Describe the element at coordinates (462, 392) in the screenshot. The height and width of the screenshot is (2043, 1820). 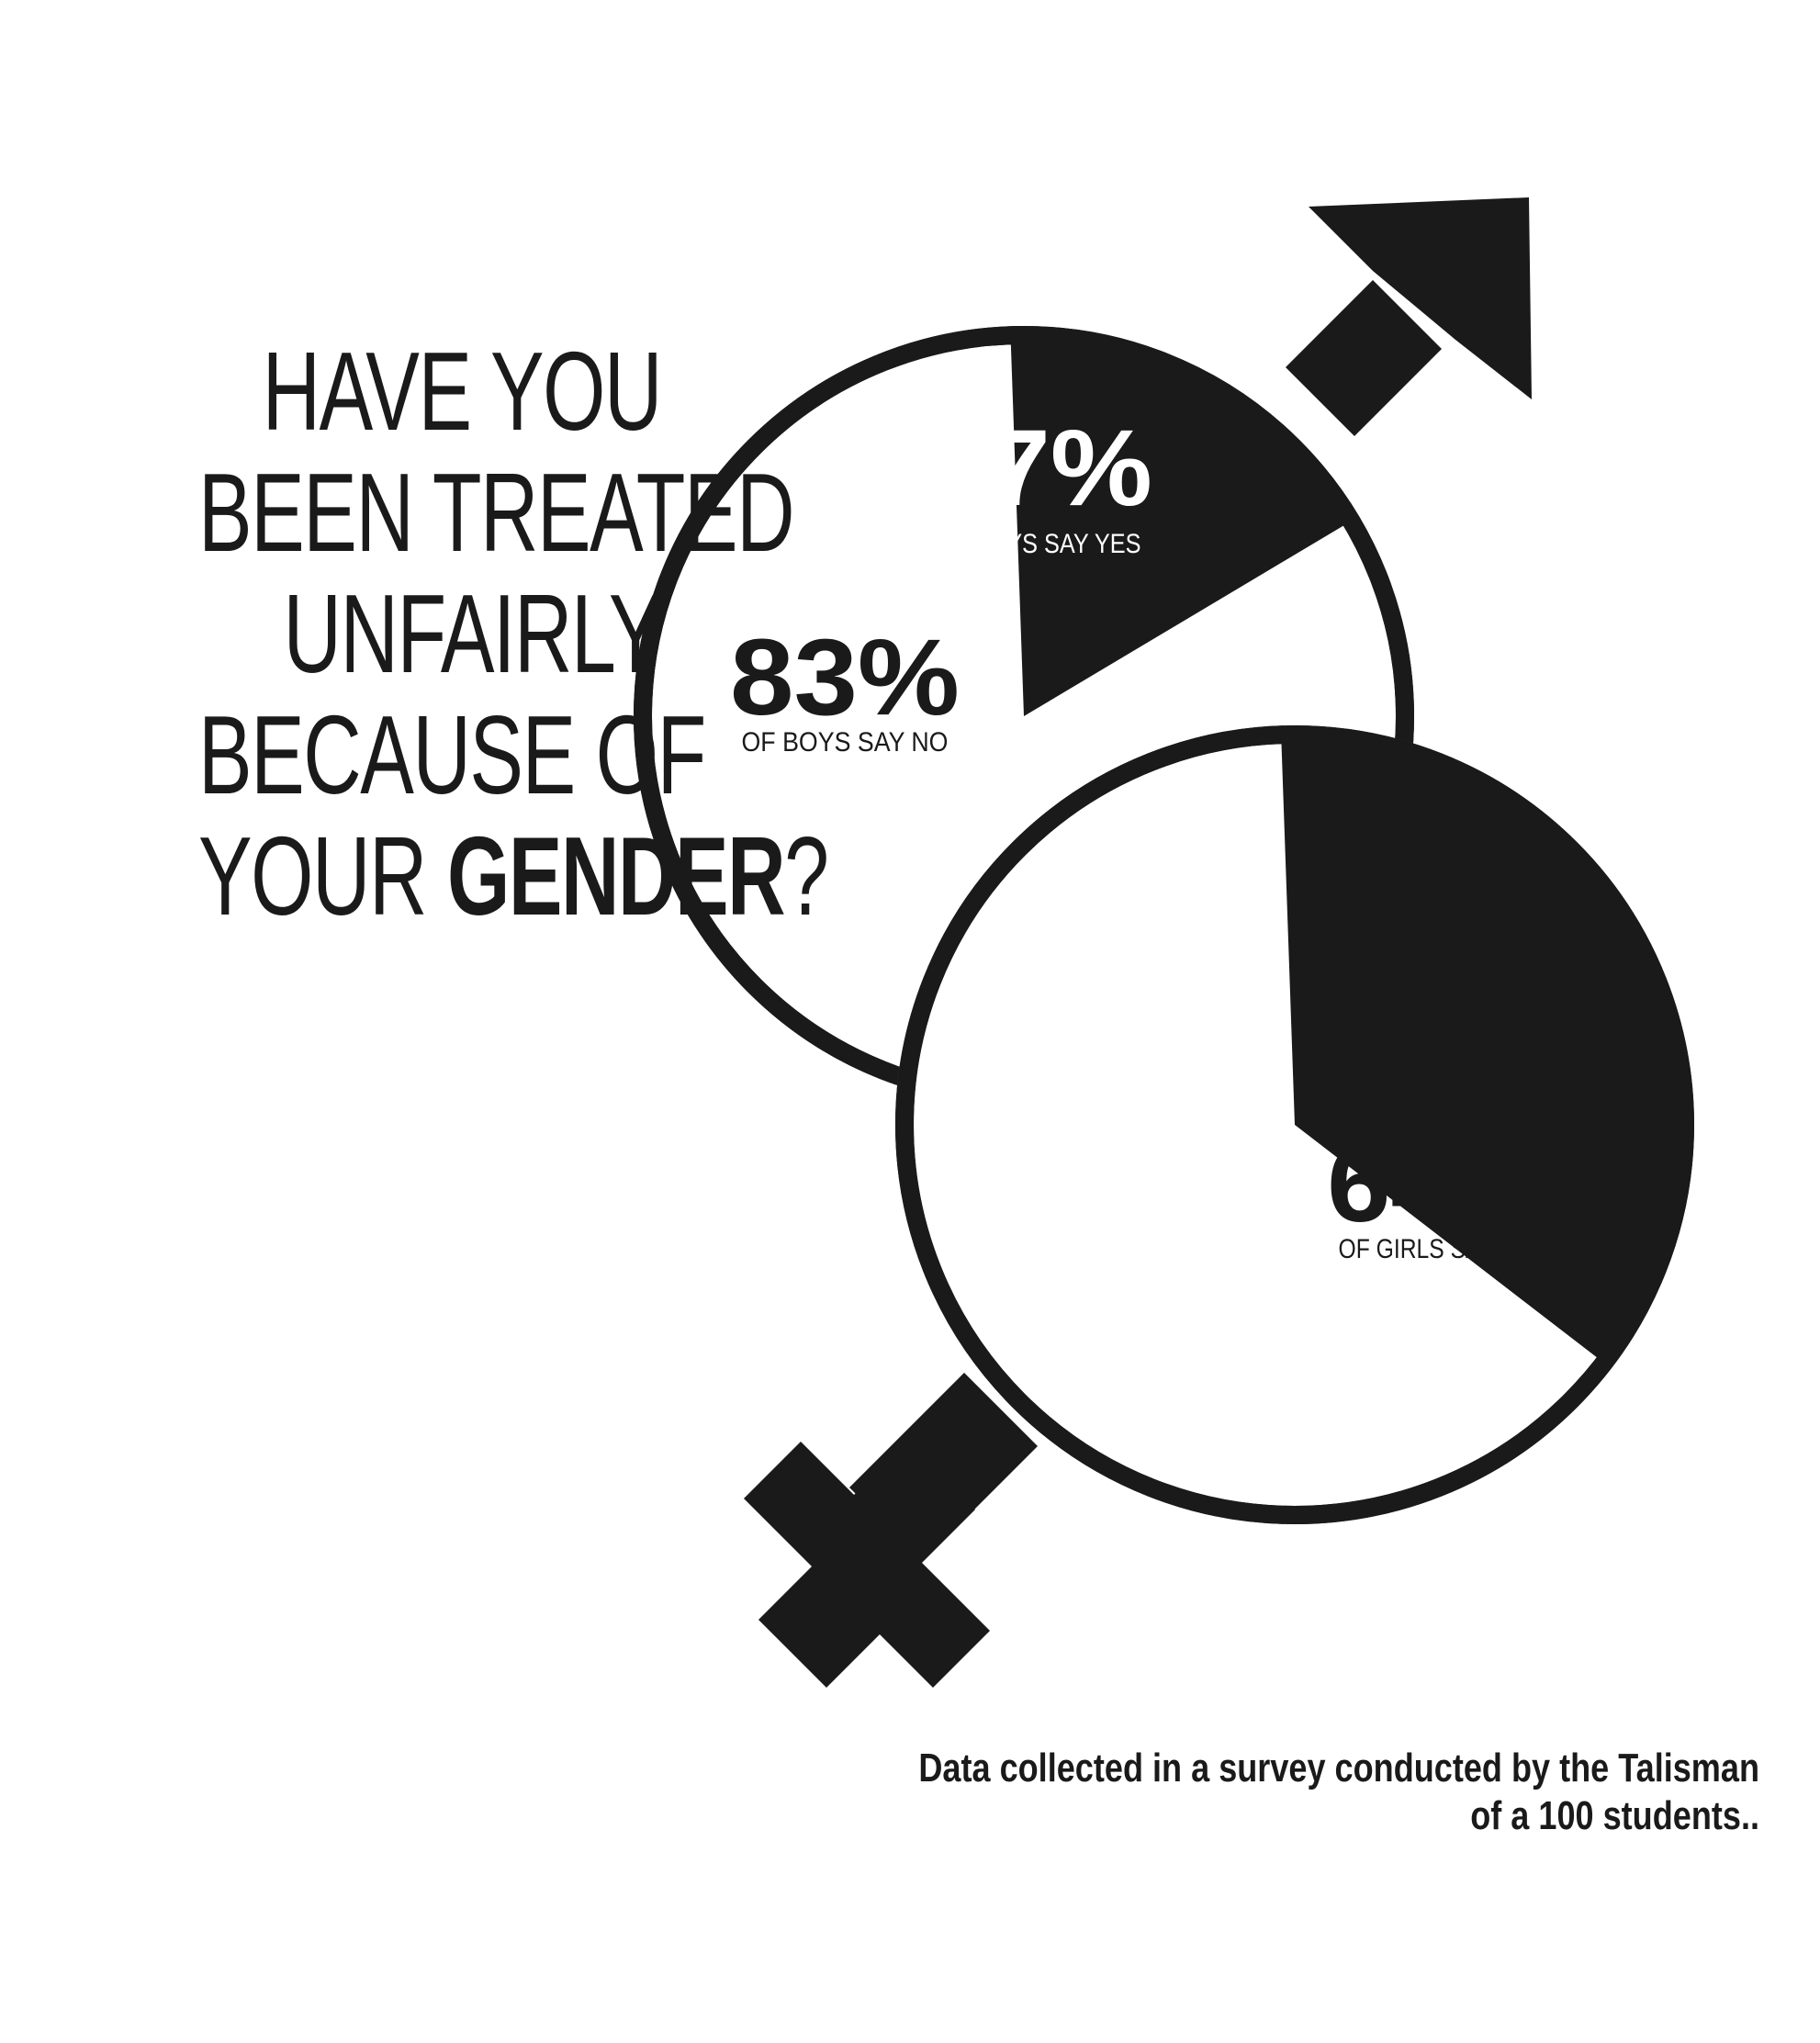
I see `question-line-1: HAVE YOU` at that location.